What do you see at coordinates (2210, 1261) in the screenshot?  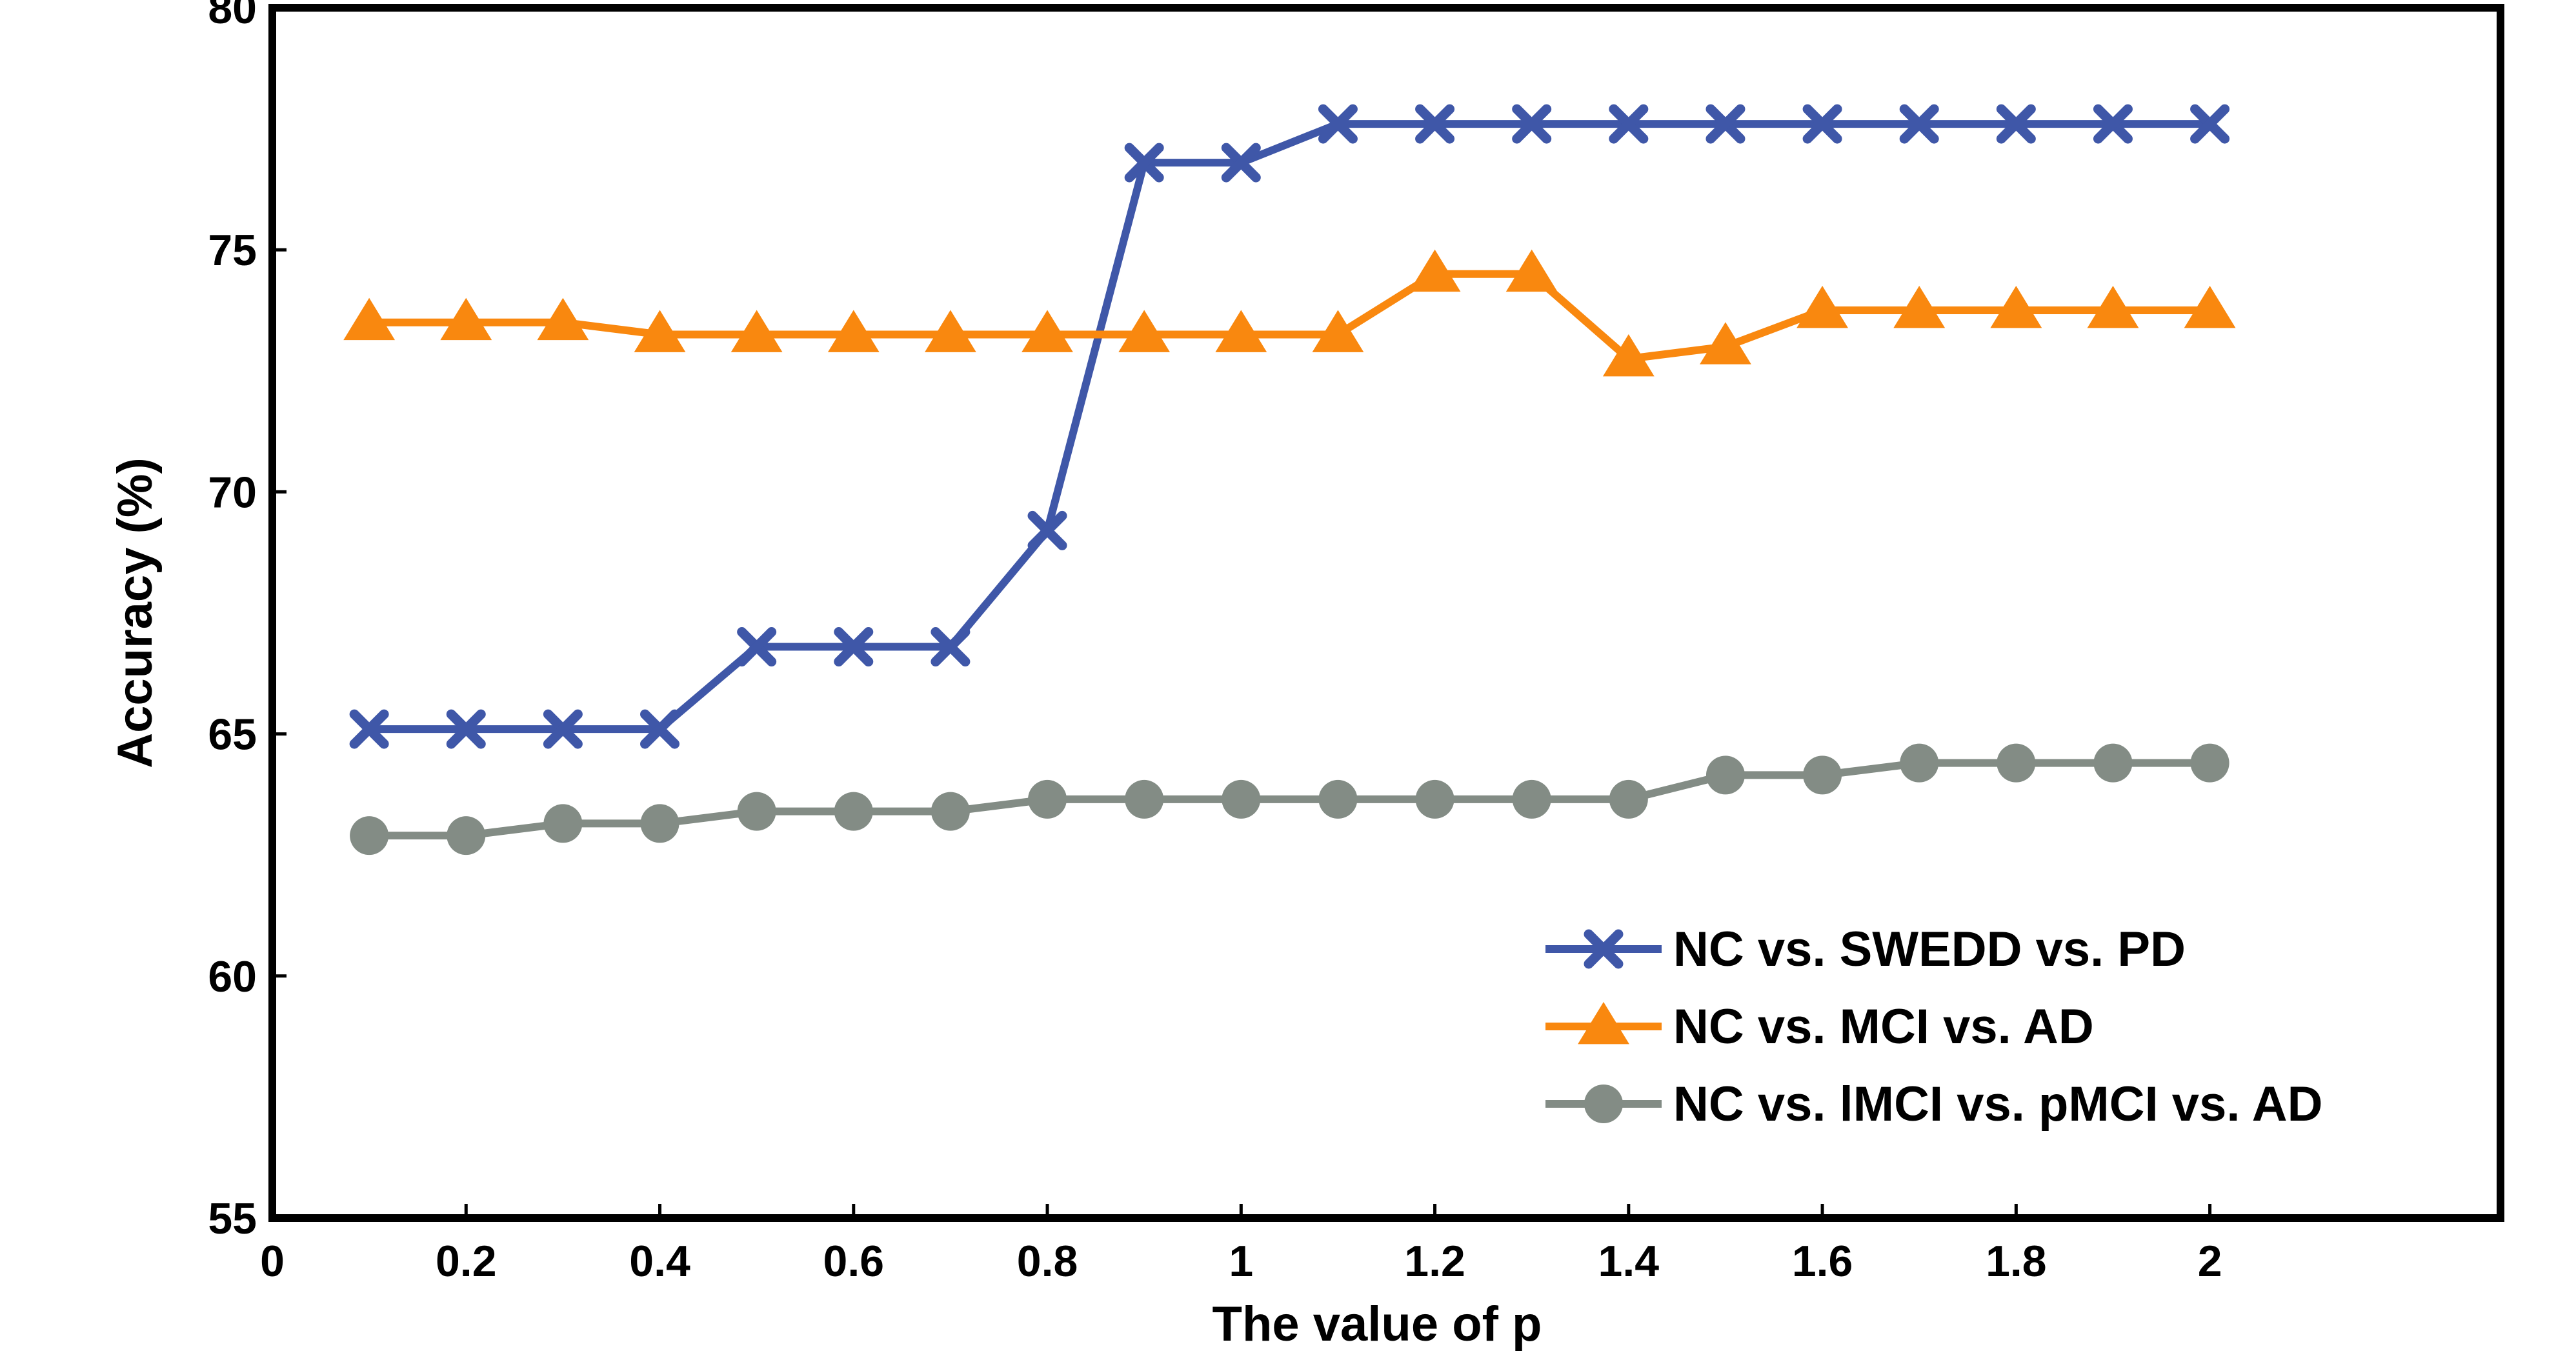 I see `x-tick-label: 2` at bounding box center [2210, 1261].